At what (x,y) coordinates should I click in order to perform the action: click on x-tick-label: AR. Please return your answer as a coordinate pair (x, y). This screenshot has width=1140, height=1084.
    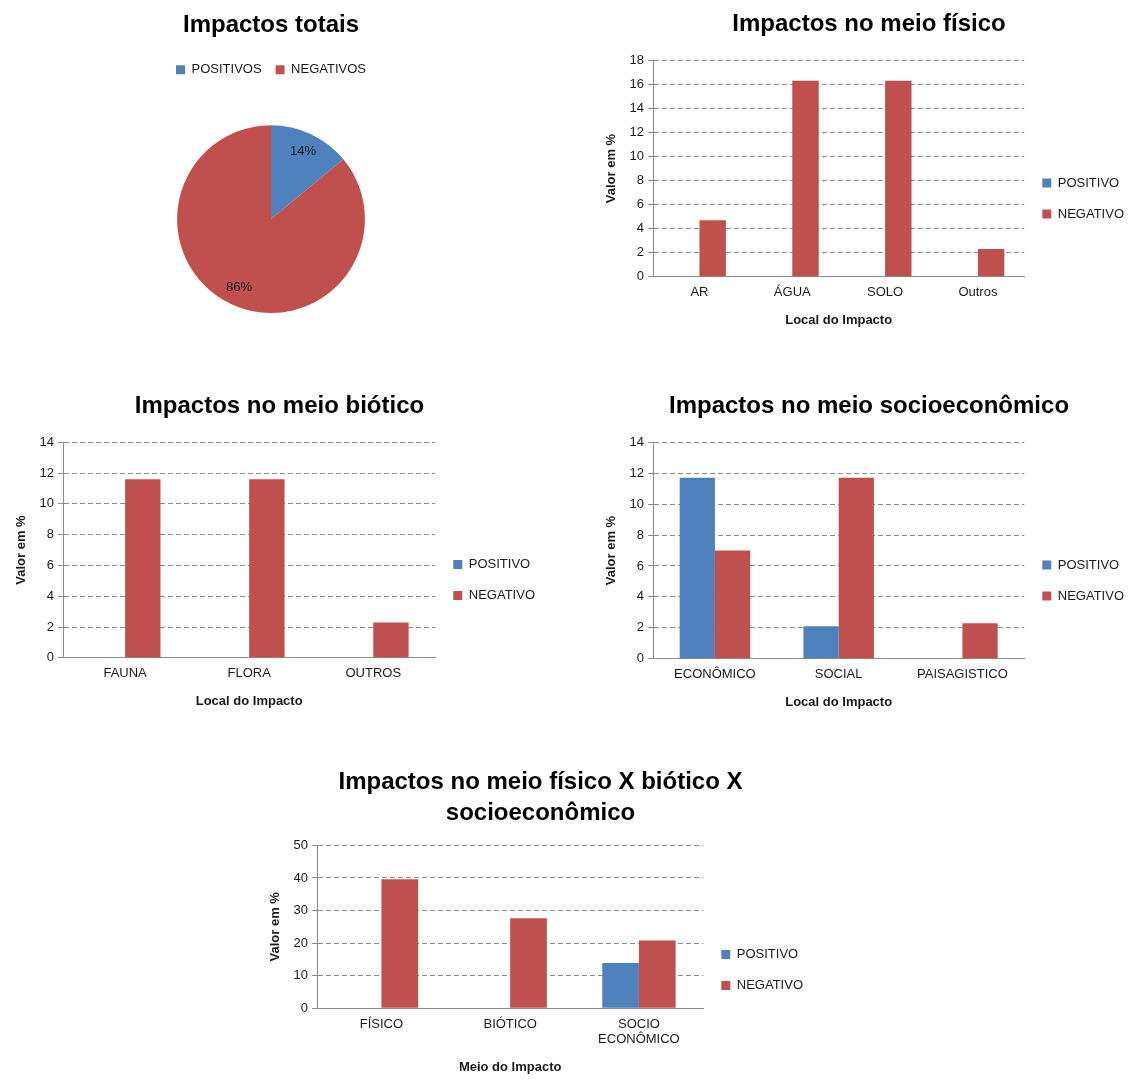
    Looking at the image, I should click on (699, 292).